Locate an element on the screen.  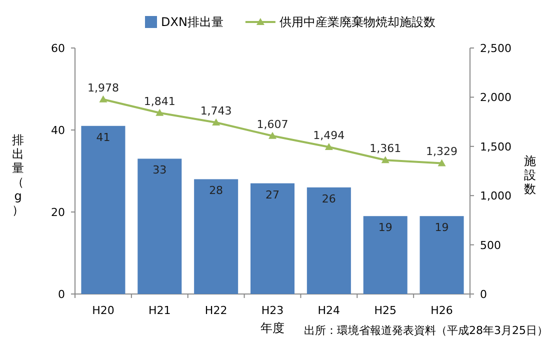
y-tick-label: 40 is located at coordinates (58, 130).